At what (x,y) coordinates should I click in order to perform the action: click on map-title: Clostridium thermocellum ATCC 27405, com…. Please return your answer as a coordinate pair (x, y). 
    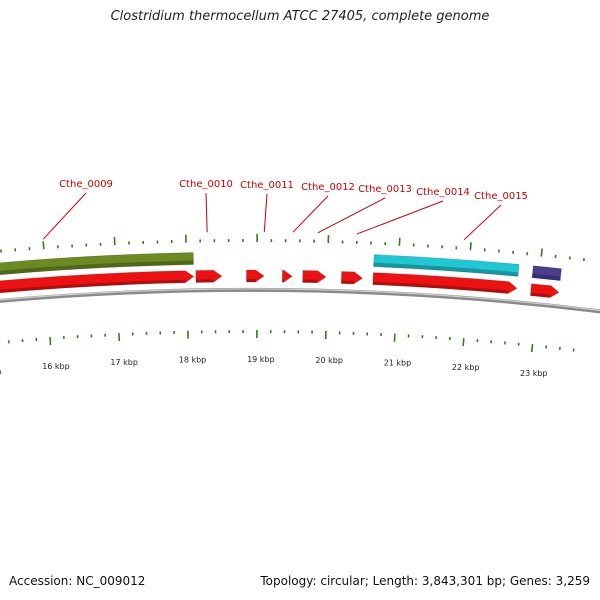
    Looking at the image, I should click on (300, 16).